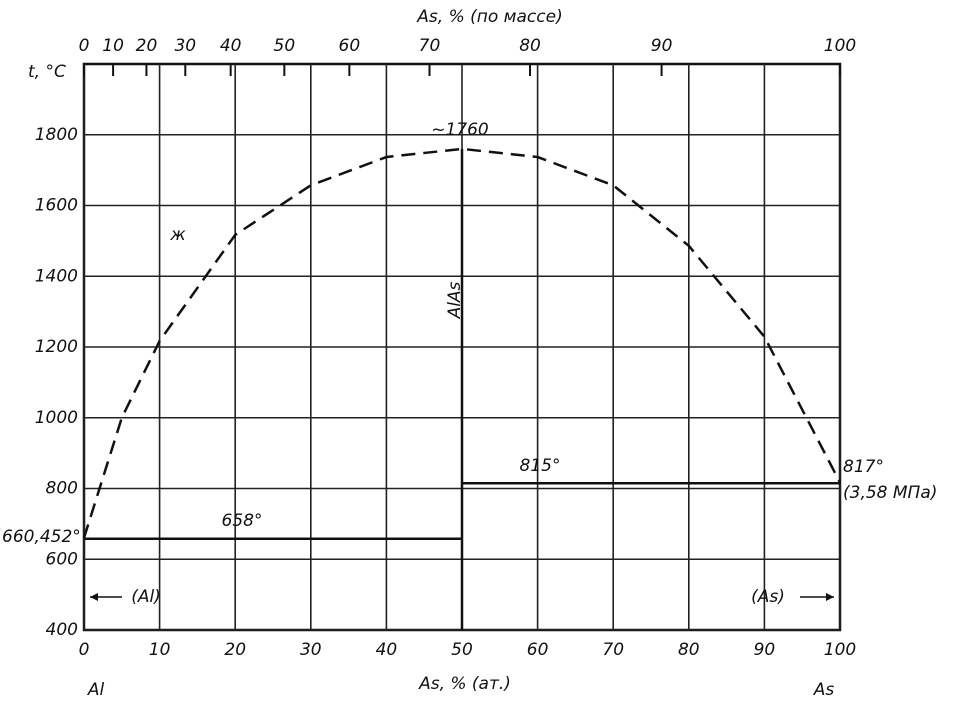 Image resolution: width=970 pixels, height=704 pixels. Describe the element at coordinates (462, 650) in the screenshot. I see `x-tick-label: 50` at that location.